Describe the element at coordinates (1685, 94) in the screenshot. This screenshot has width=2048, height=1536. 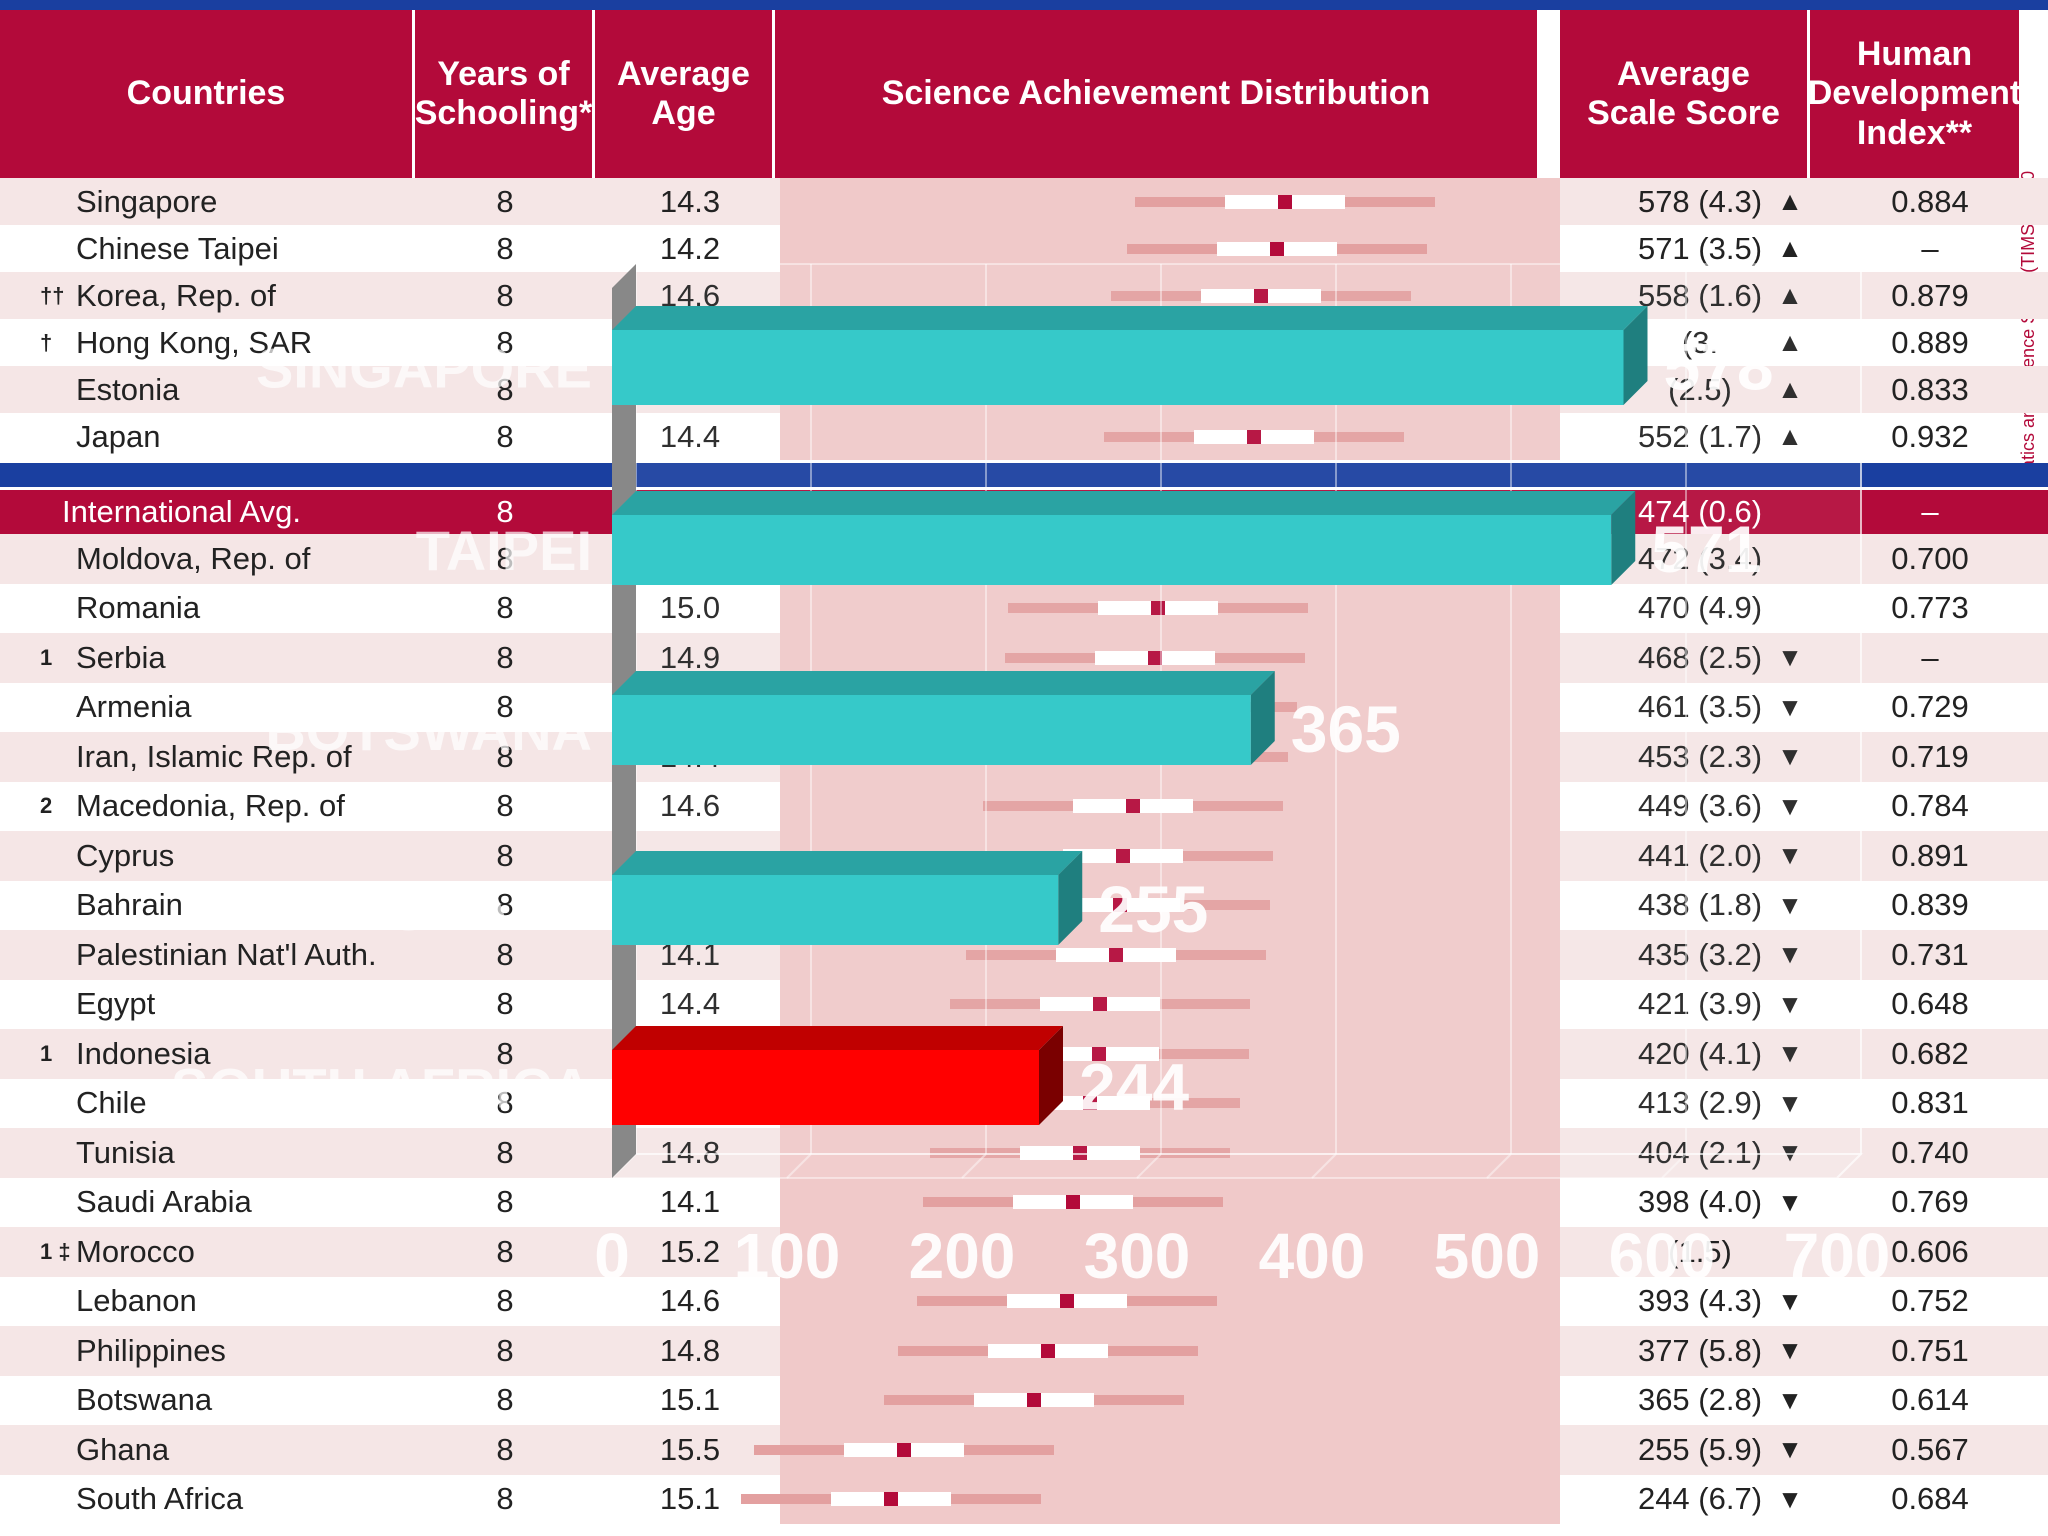
I see `header-score: Average Scale Score` at that location.